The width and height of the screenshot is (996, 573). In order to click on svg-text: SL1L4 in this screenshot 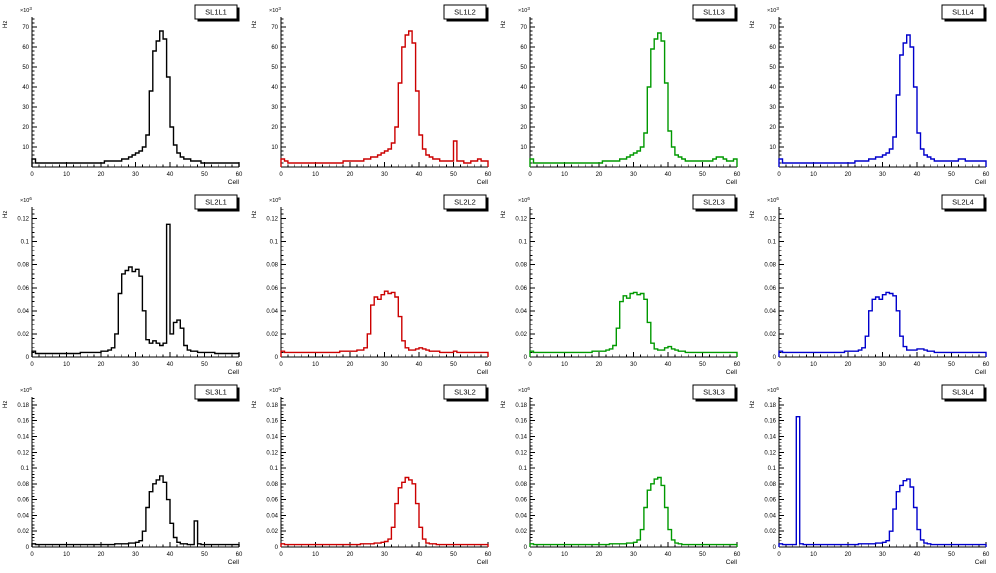, I will do `click(963, 12)`.